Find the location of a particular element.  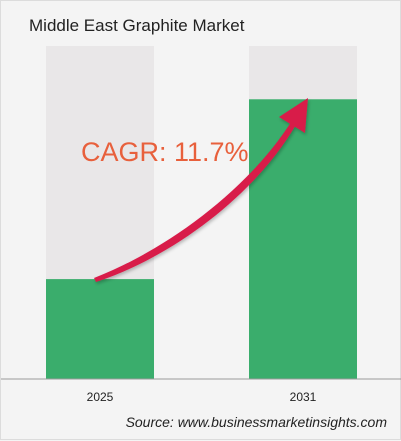

chart-title: Middle East Graphite Market is located at coordinates (137, 25).